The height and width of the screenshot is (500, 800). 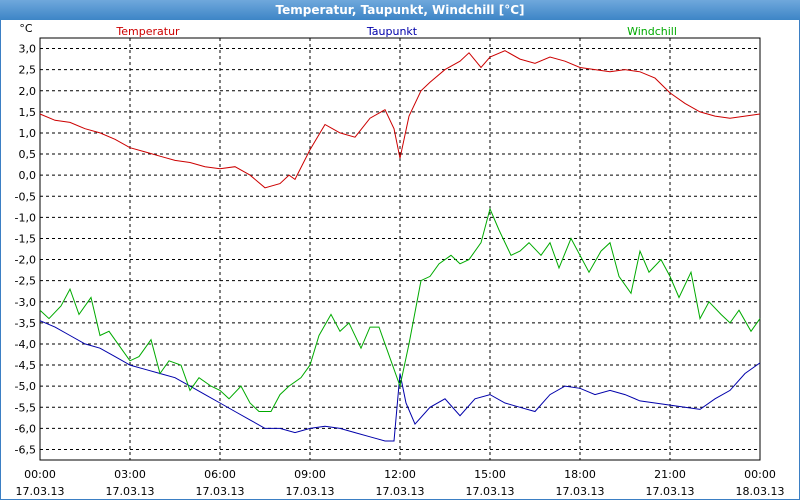 I want to click on x-tick-time-label: 15:00, so click(x=490, y=474).